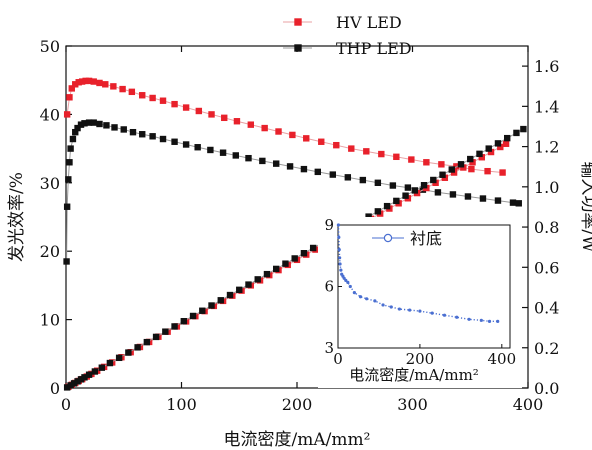 This screenshot has width=592, height=450. I want to click on inset-y-tick-label: 6, so click(329, 287).